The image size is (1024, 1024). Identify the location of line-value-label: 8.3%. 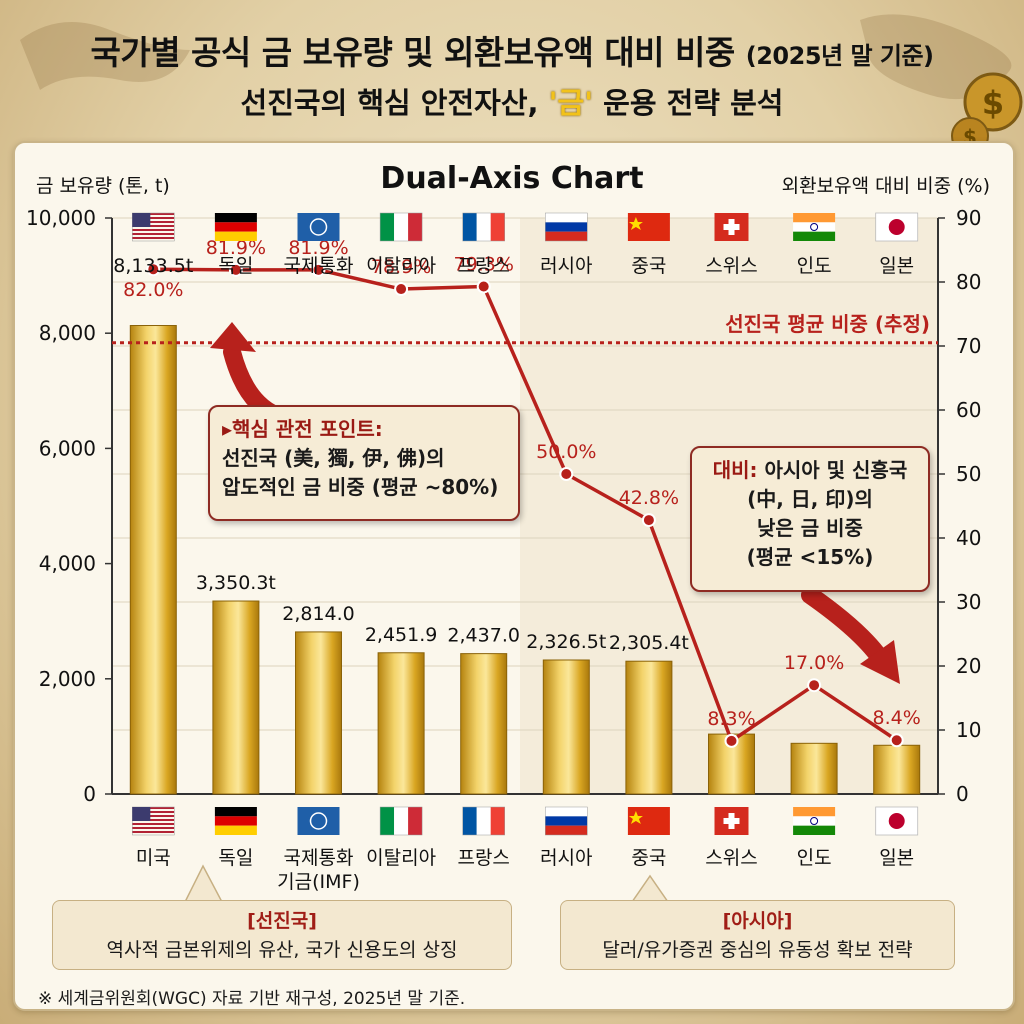
(731, 719).